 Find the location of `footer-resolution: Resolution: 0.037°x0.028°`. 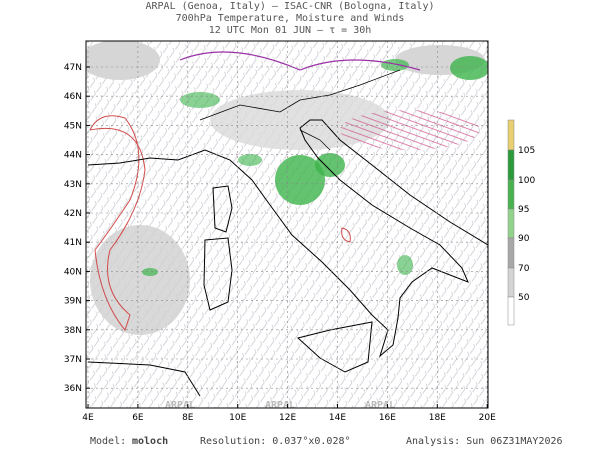

footer-resolution: Resolution: 0.037°x0.028° is located at coordinates (275, 441).